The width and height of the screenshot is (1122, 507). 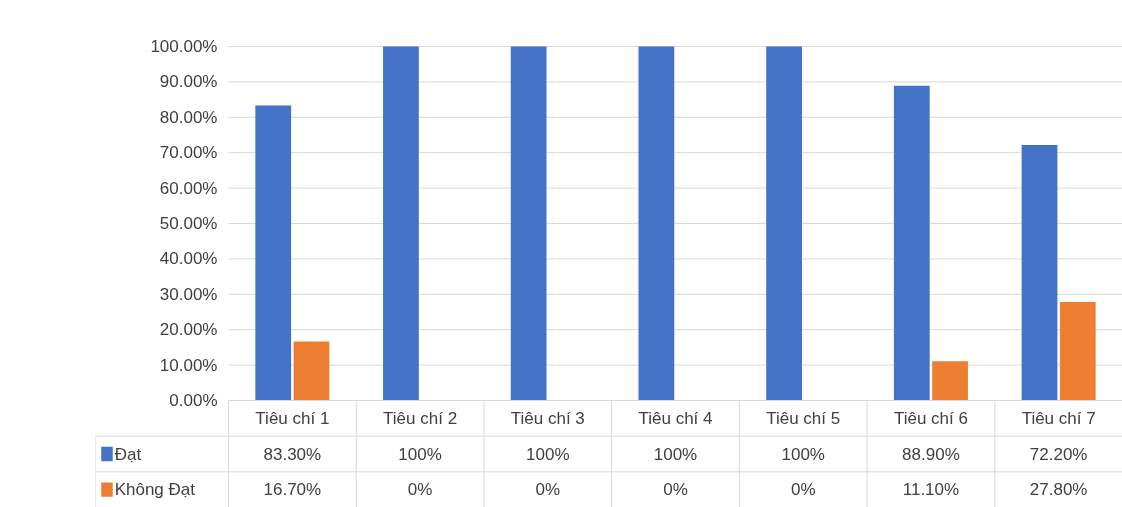 I want to click on y-tick-label: 90.00%, so click(x=188, y=82).